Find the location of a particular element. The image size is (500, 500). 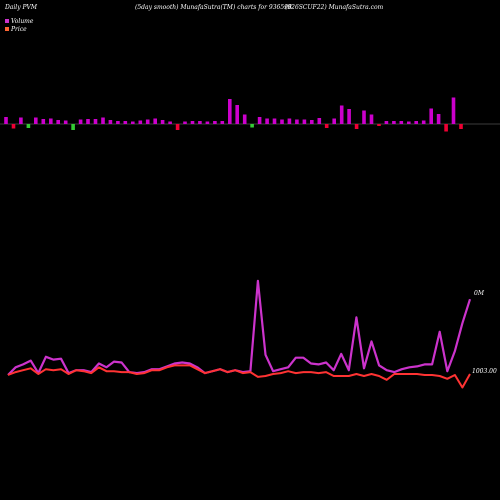

legend: Volume Price is located at coordinates (19, 25).